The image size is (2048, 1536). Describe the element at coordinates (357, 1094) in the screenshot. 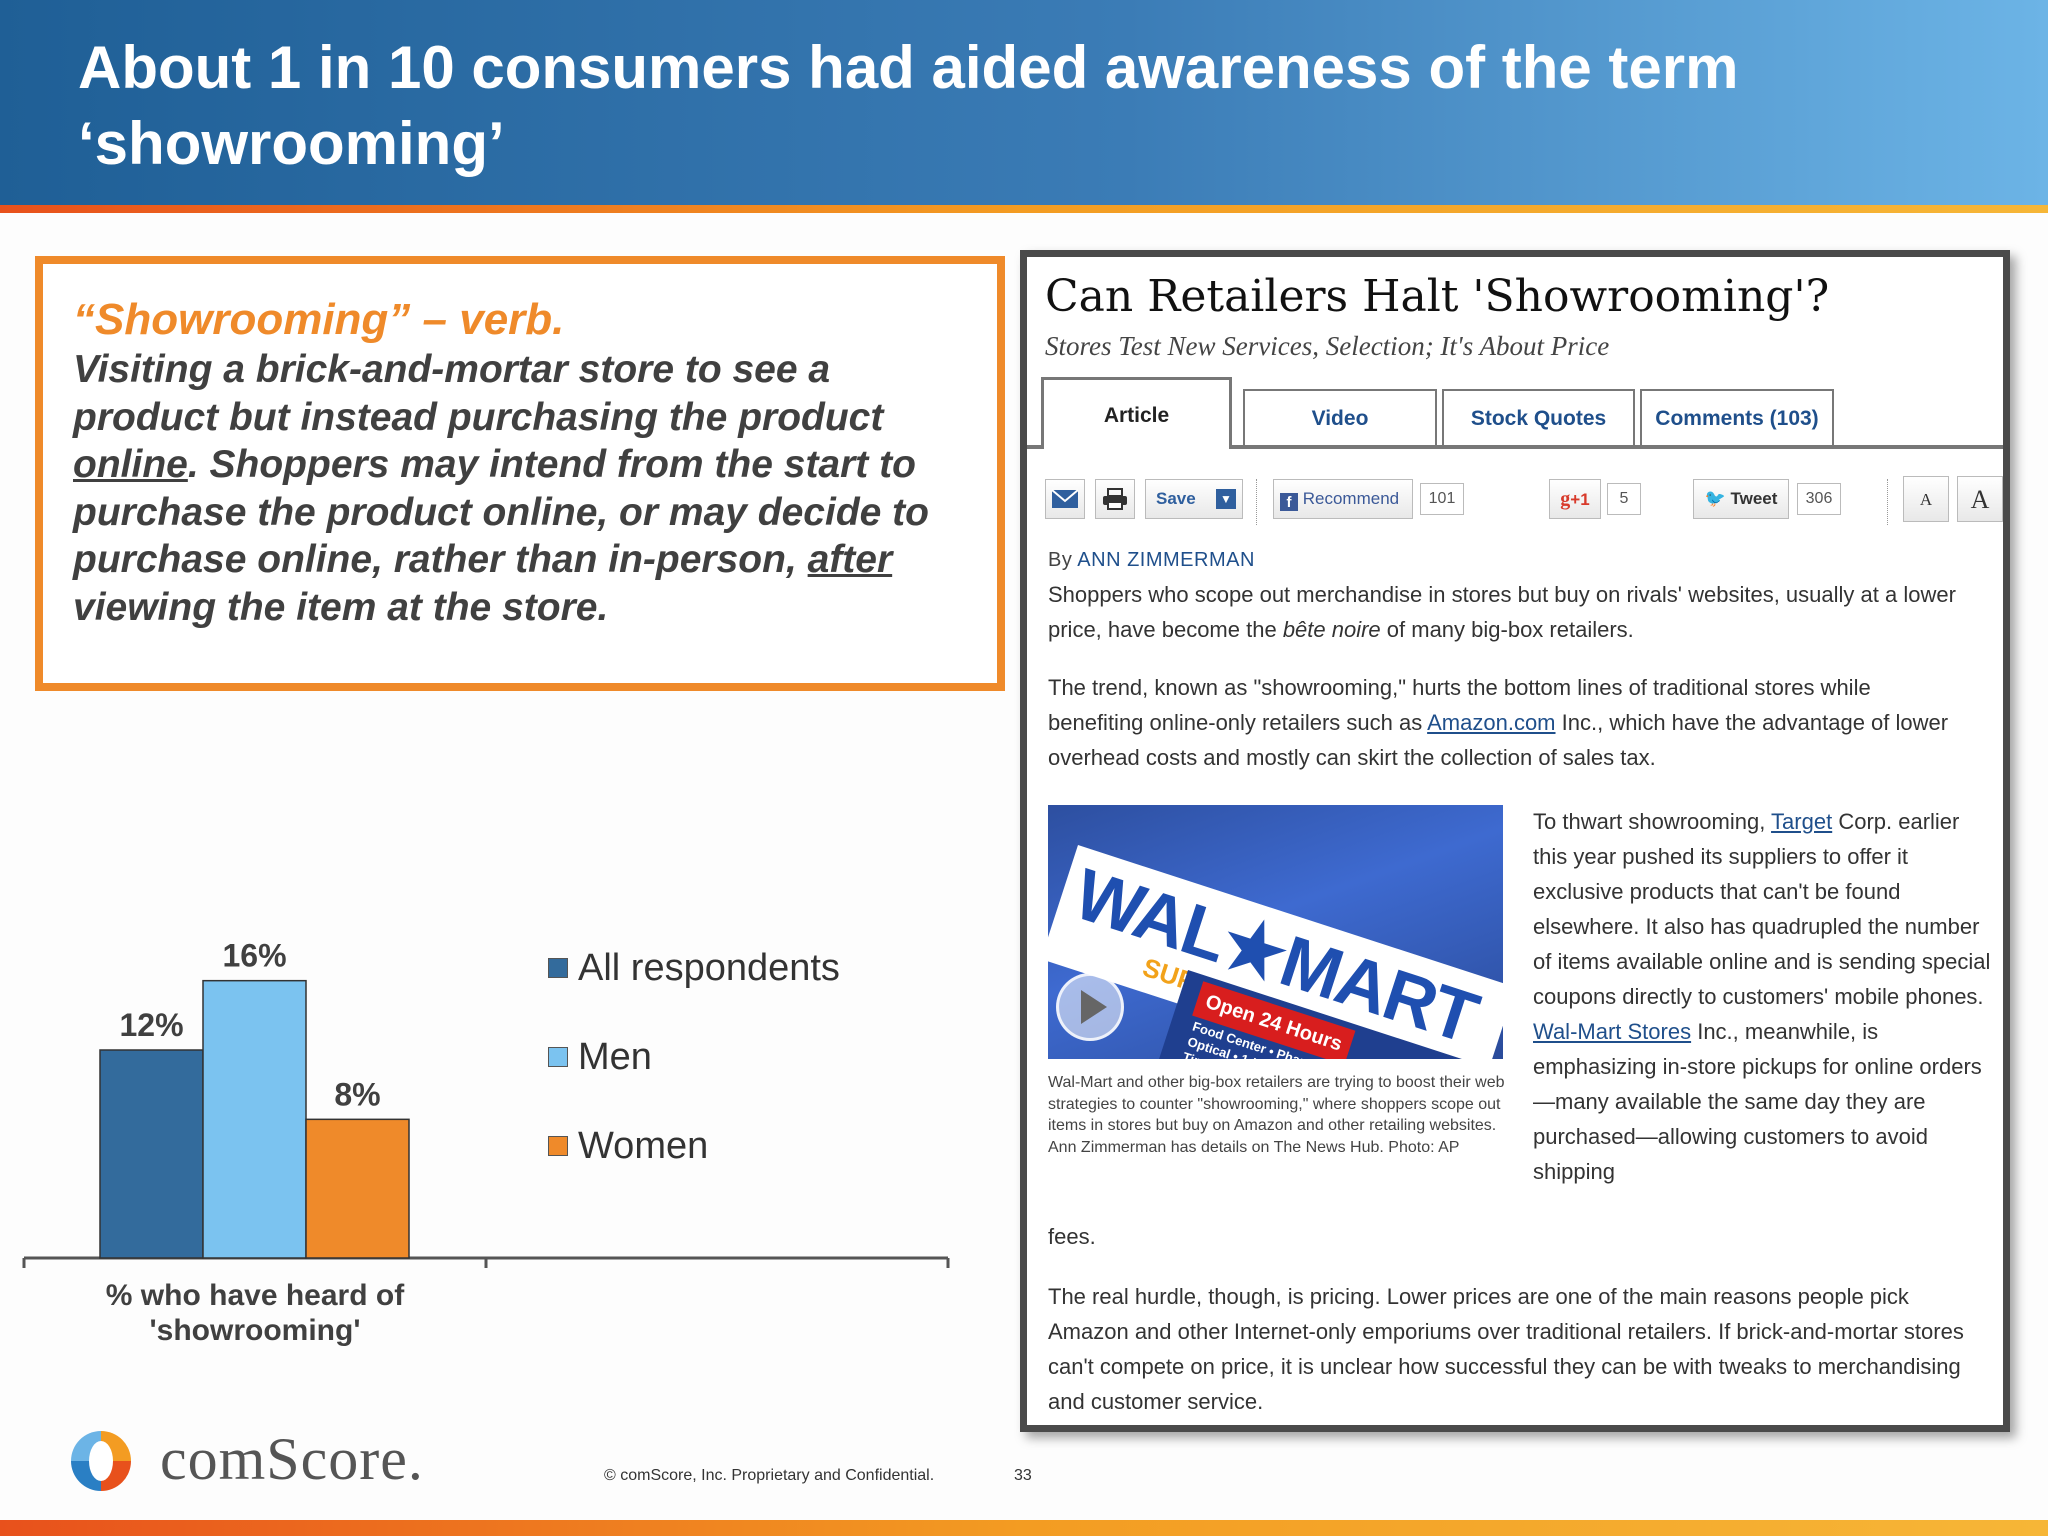

I see `data-label: 8%` at that location.